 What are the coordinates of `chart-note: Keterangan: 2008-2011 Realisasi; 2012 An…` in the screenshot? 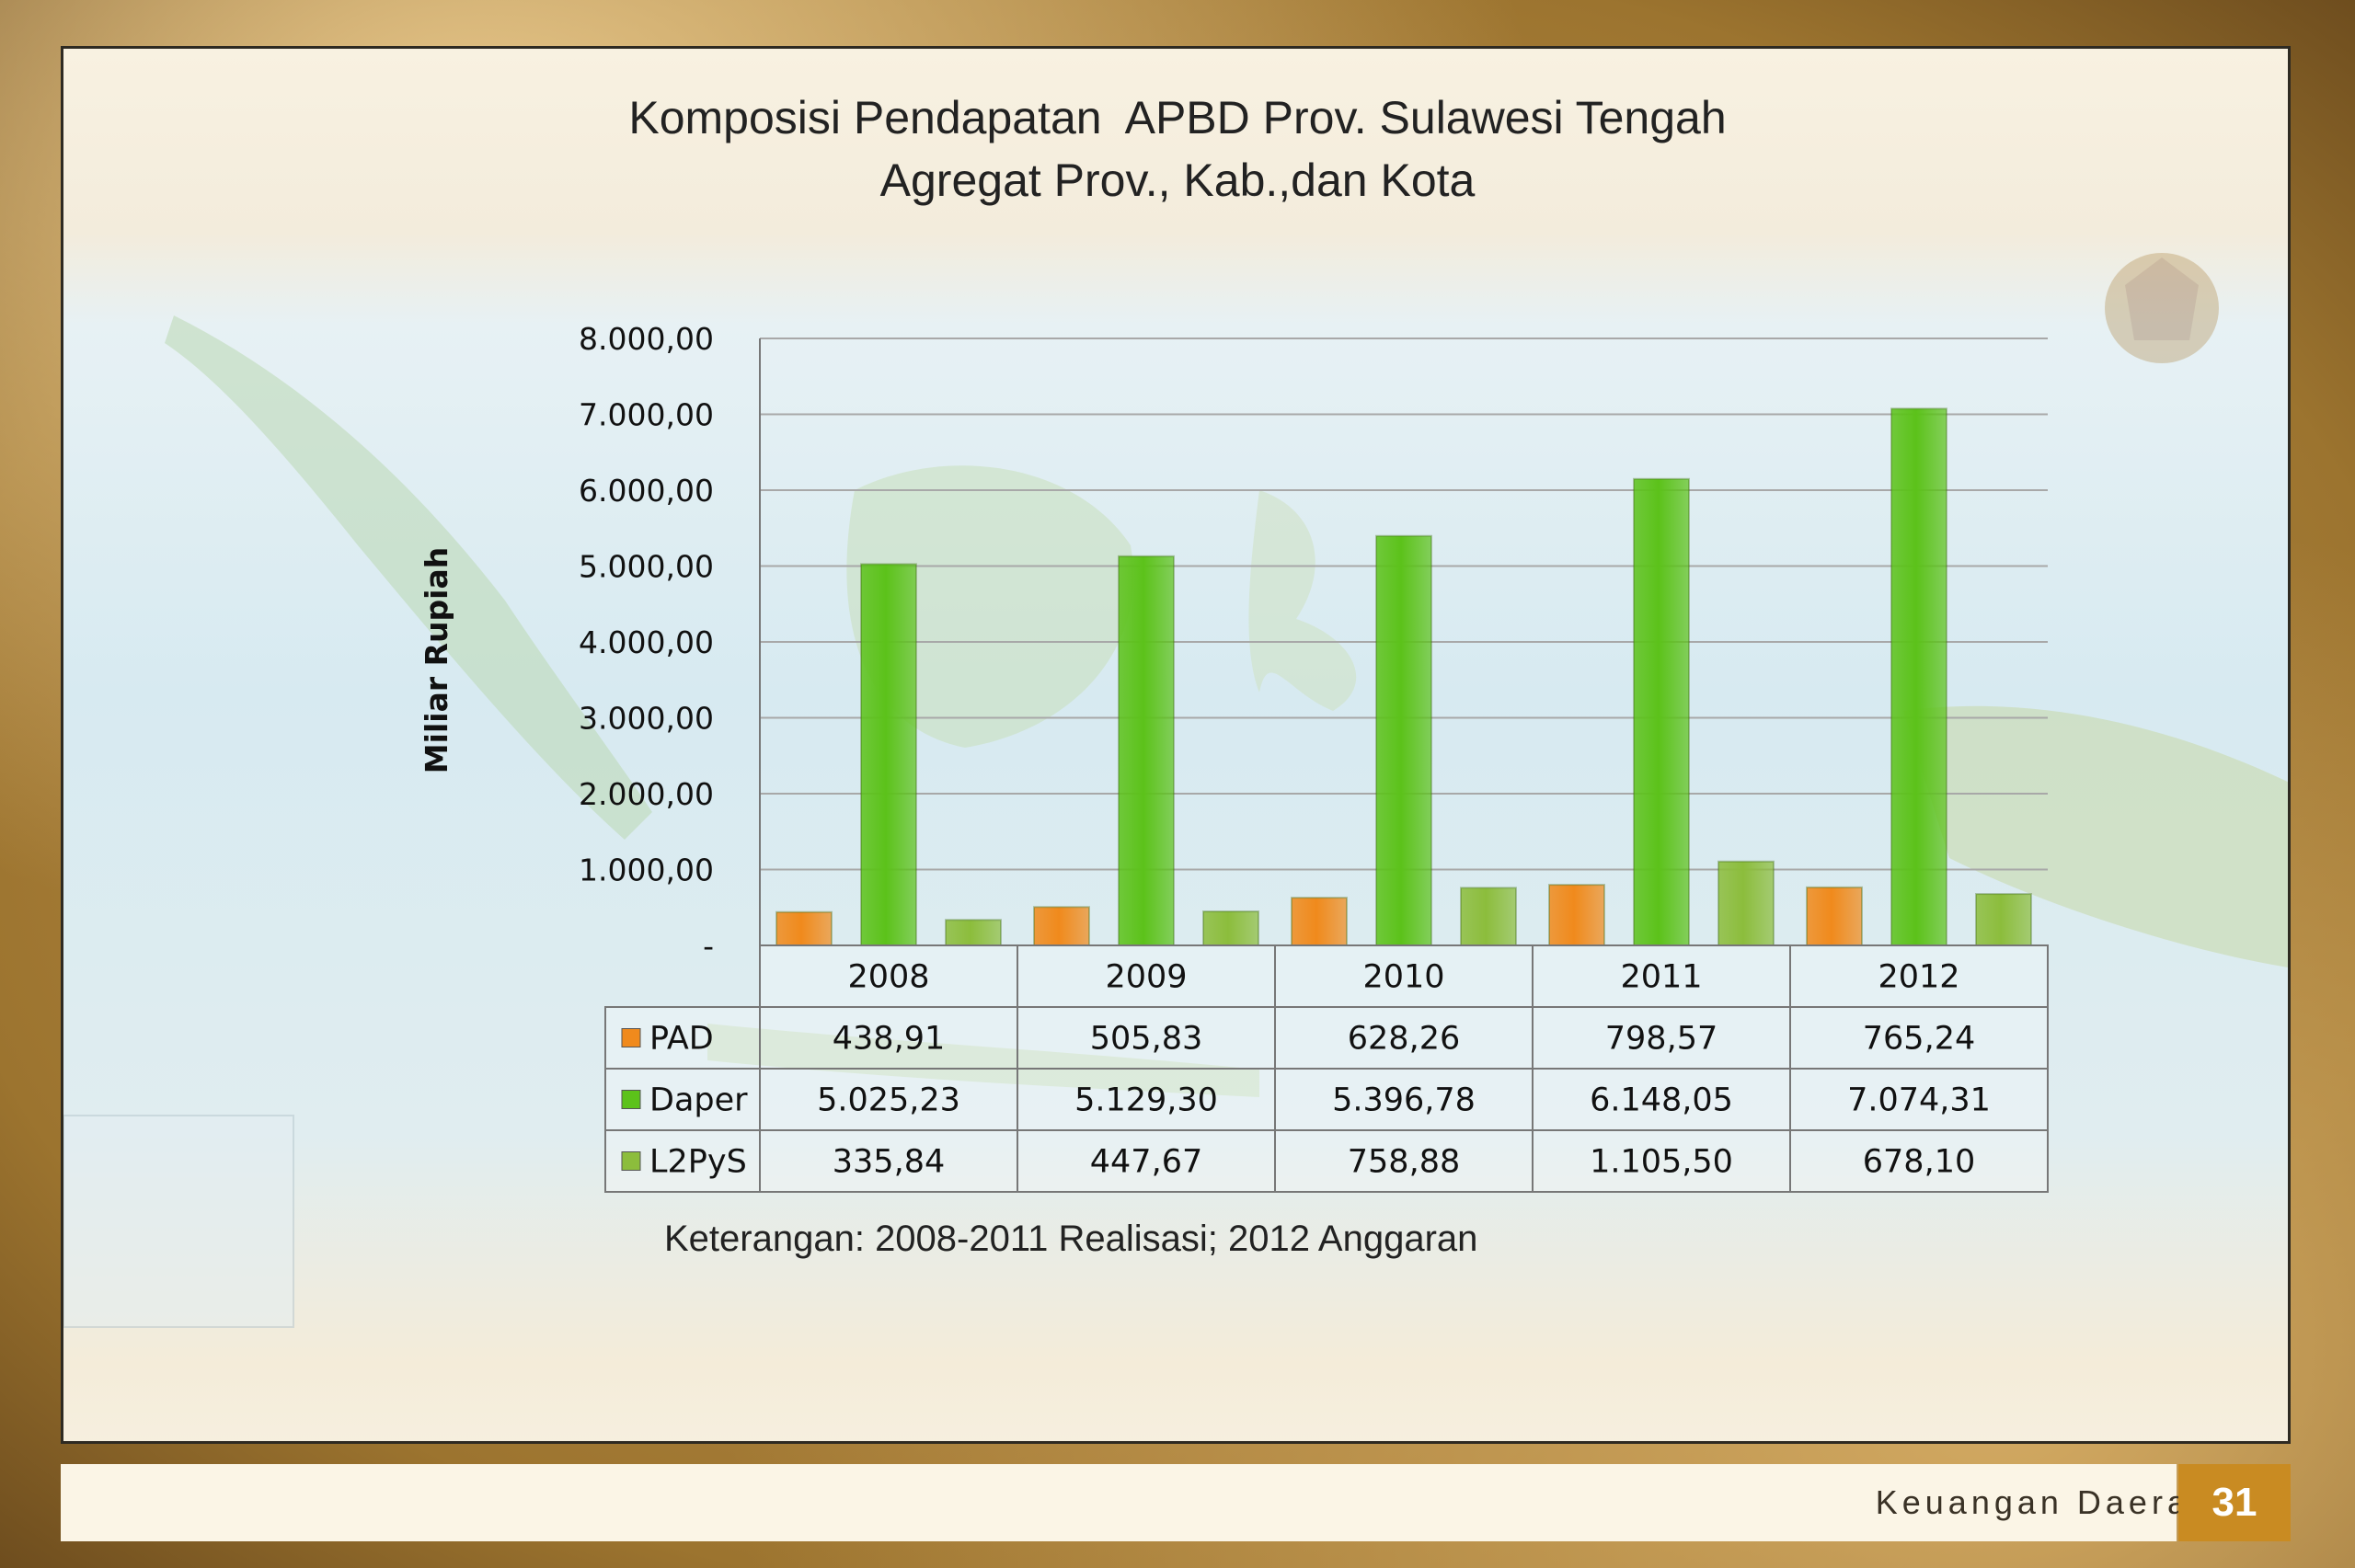 It's located at (1070, 1239).